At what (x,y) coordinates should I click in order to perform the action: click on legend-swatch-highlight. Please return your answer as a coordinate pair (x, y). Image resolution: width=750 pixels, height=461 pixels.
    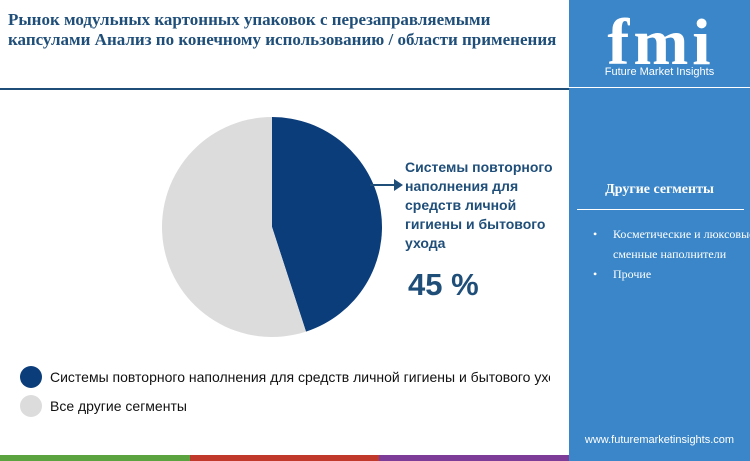
    Looking at the image, I should click on (31, 377).